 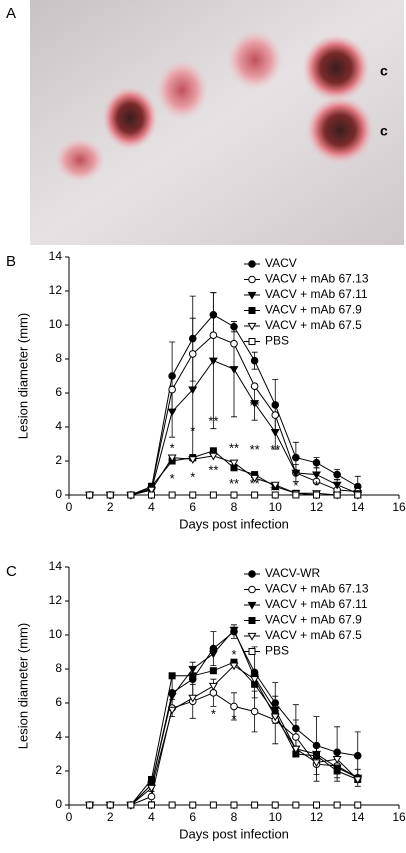 What do you see at coordinates (69, 507) in the screenshot?
I see `x-tick-label: 0` at bounding box center [69, 507].